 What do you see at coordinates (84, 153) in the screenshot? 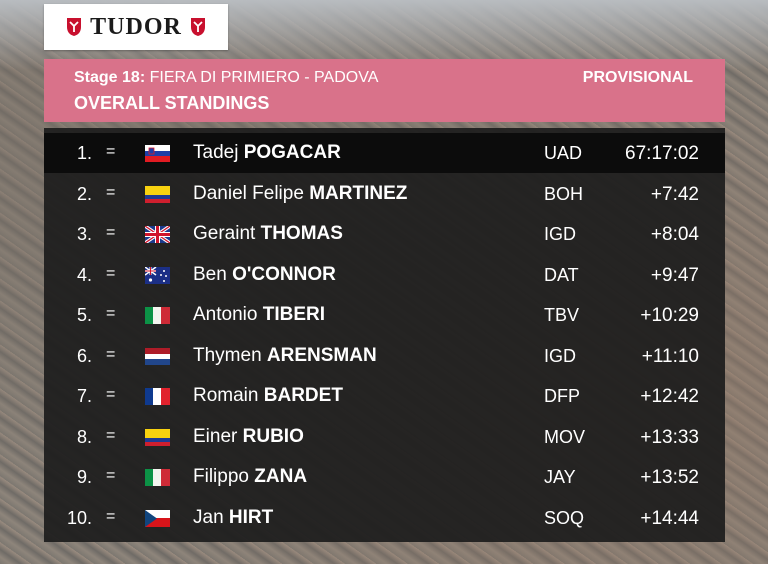
I see `rank: 1.` at bounding box center [84, 153].